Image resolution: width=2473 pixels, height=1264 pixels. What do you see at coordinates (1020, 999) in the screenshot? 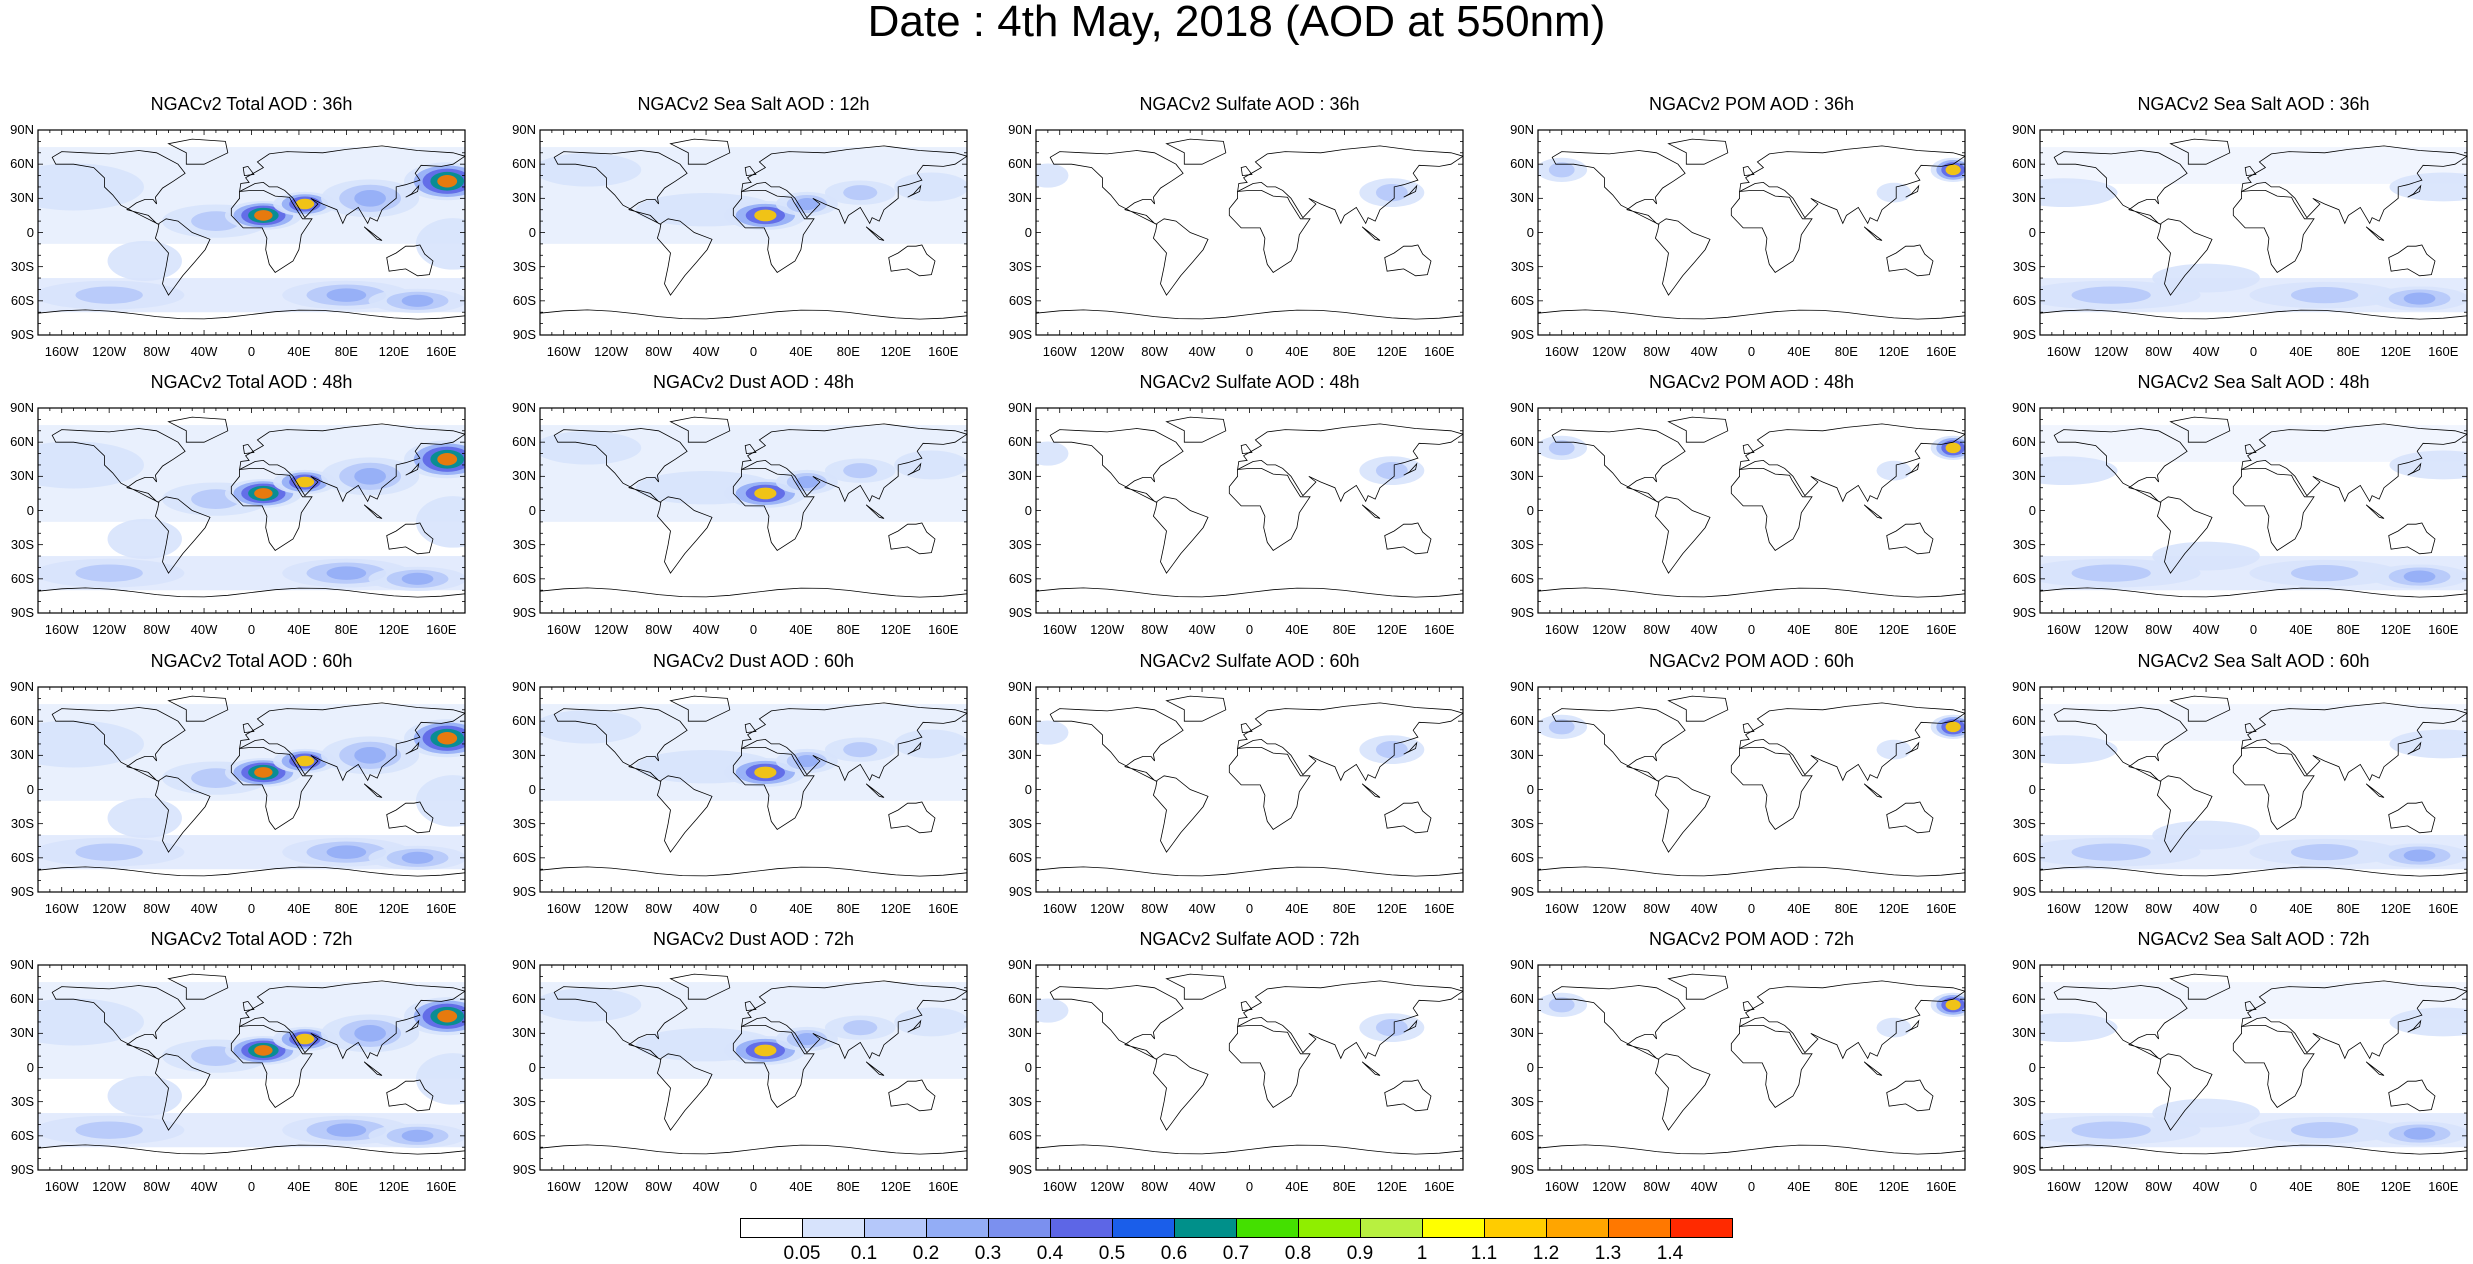
I see `lat-label: 60N` at bounding box center [1020, 999].